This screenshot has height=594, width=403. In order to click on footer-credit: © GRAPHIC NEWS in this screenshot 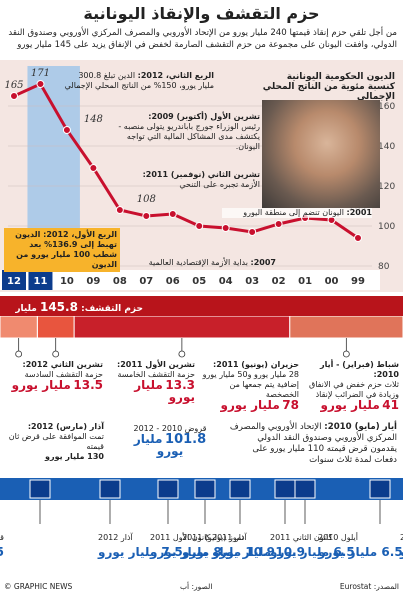, I will do `click(38, 586)`.